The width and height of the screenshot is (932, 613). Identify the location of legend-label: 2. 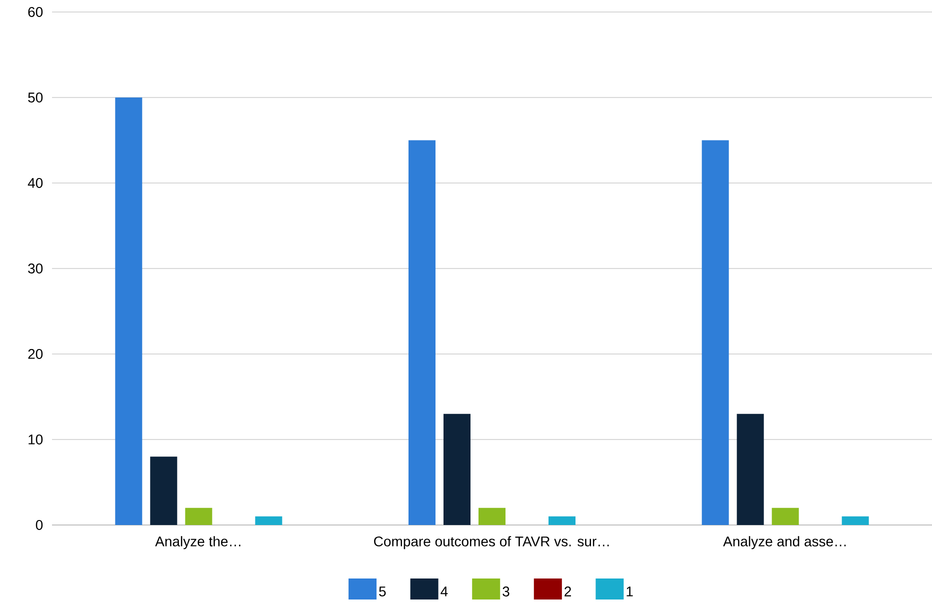
(567, 591).